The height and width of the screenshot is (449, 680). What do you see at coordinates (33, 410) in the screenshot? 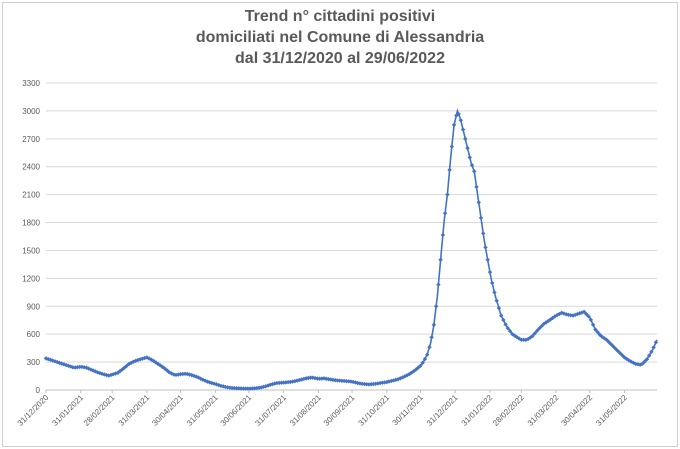
I see `x-tick-label: 31/12/2020` at bounding box center [33, 410].